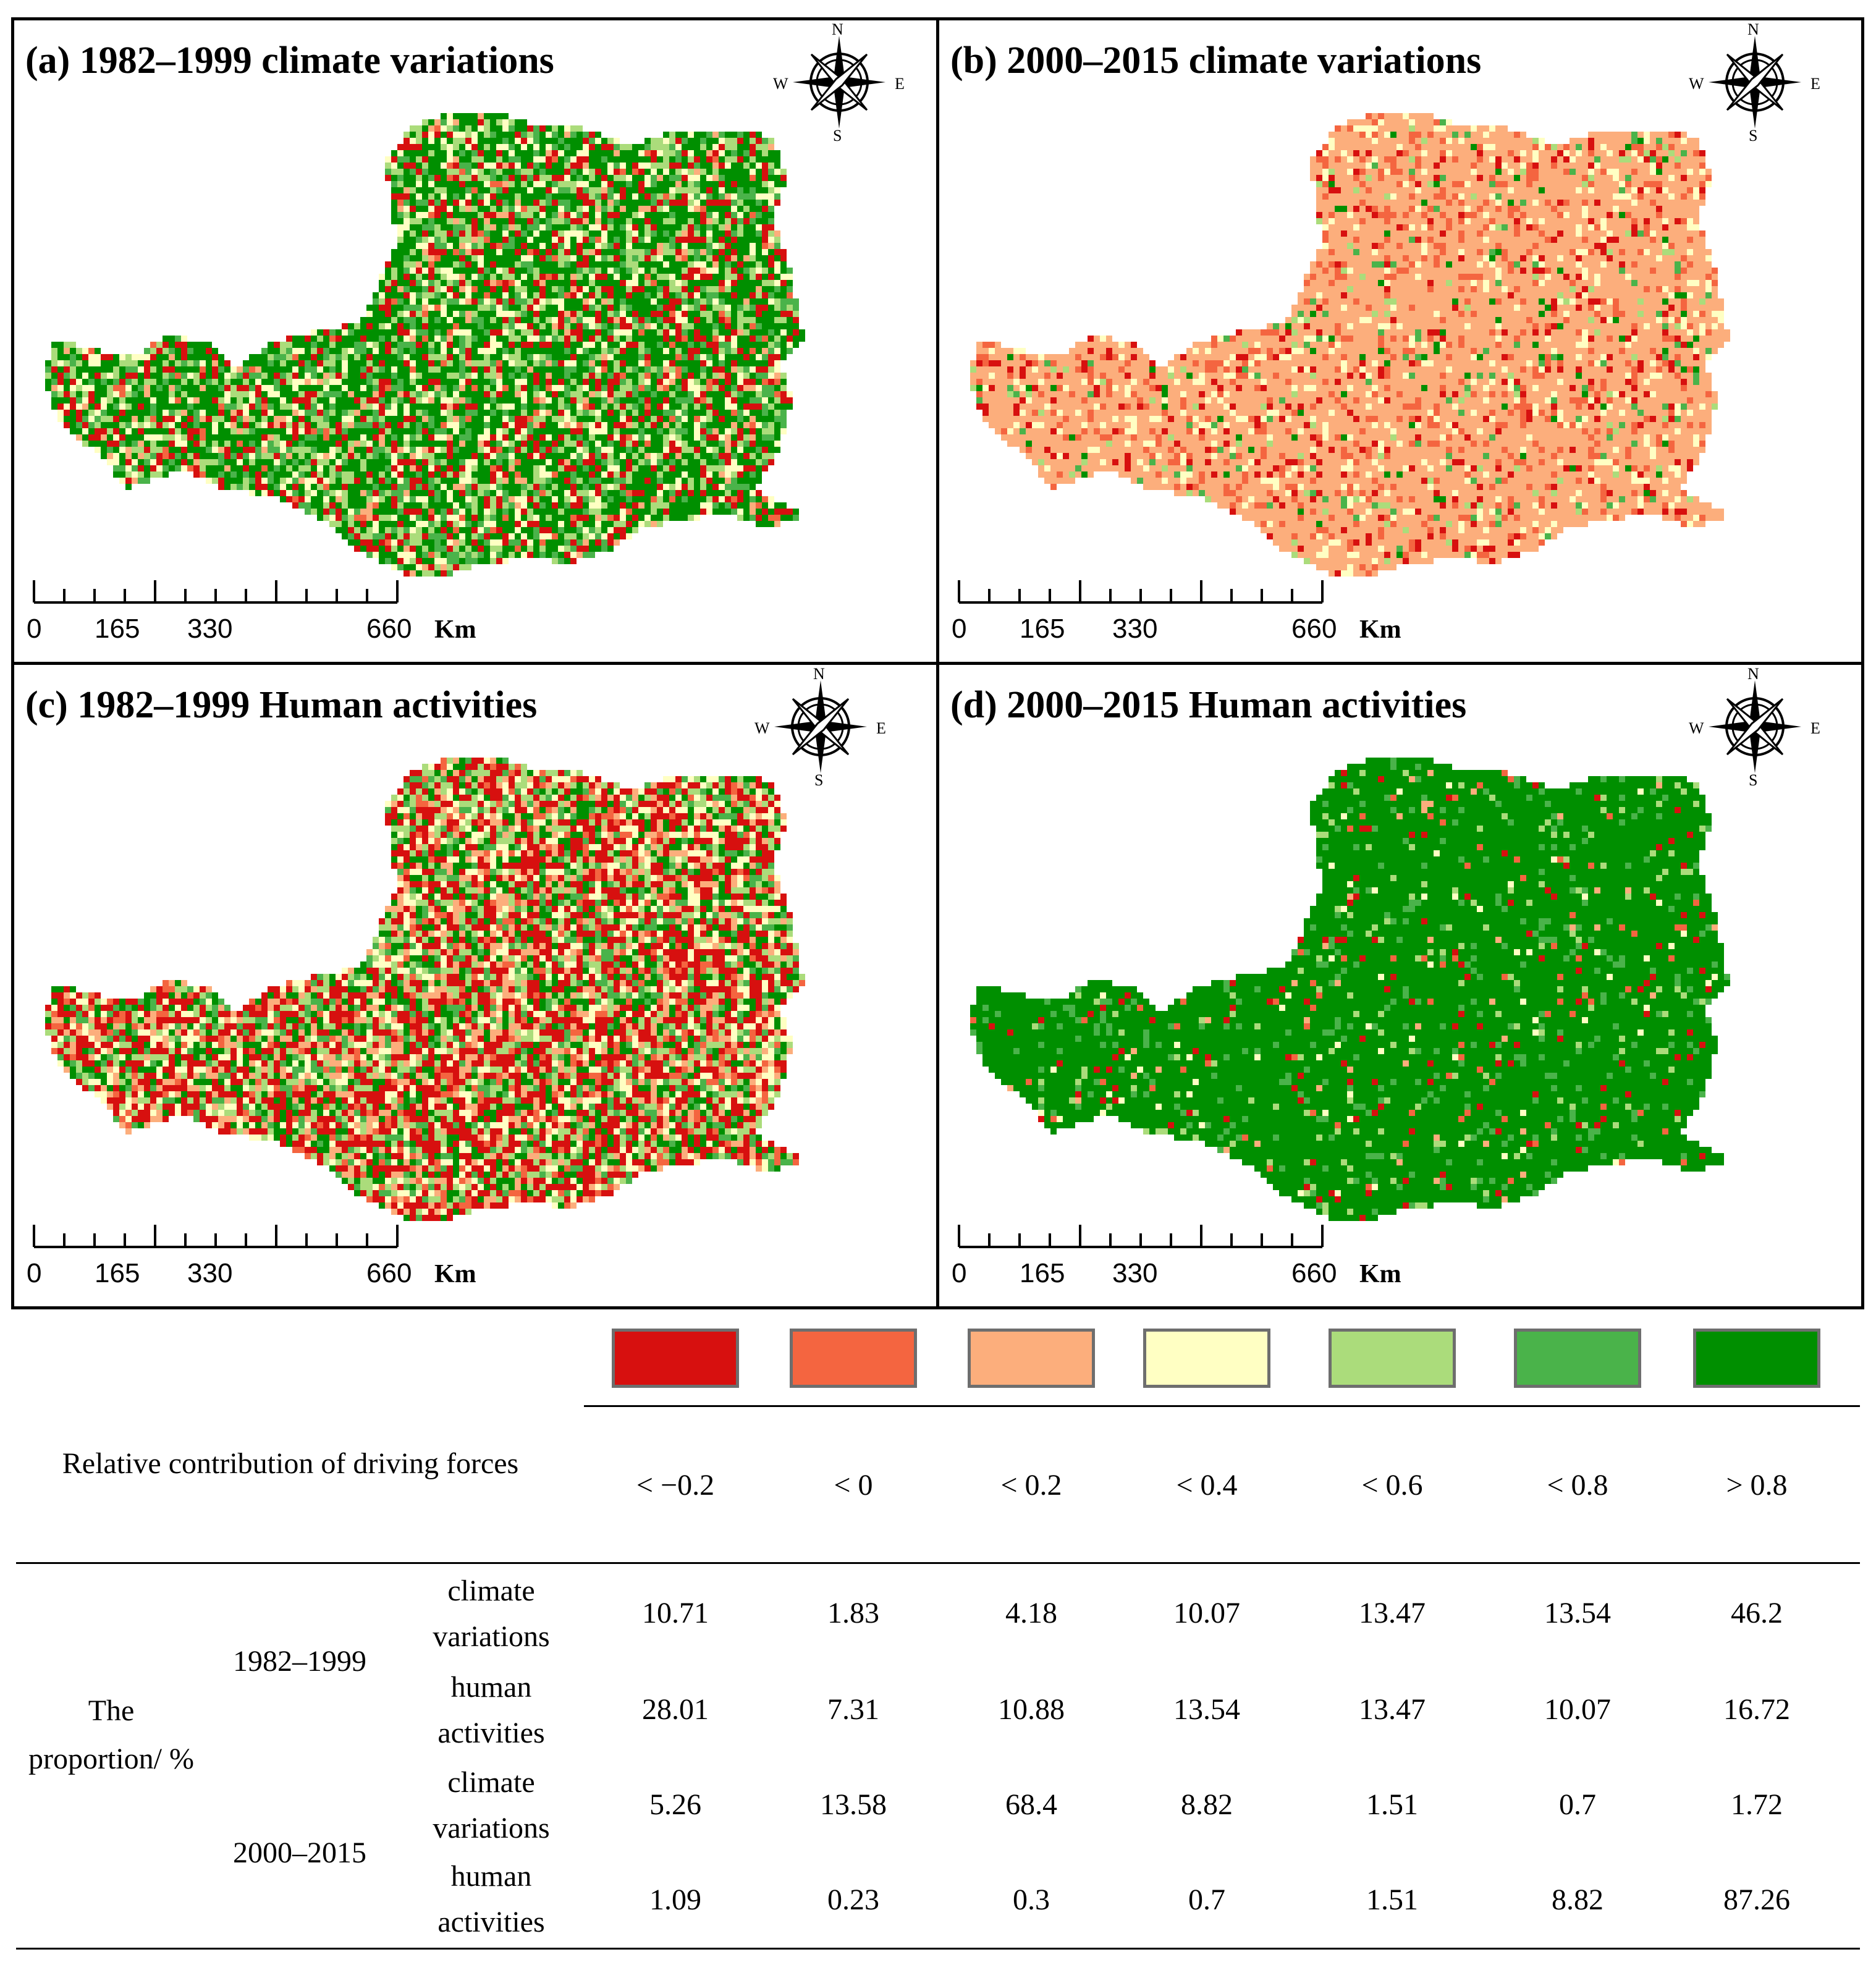 The width and height of the screenshot is (1876, 1965). I want to click on panel-title-b: (b) 2000–2015 climate variations, so click(1215, 61).